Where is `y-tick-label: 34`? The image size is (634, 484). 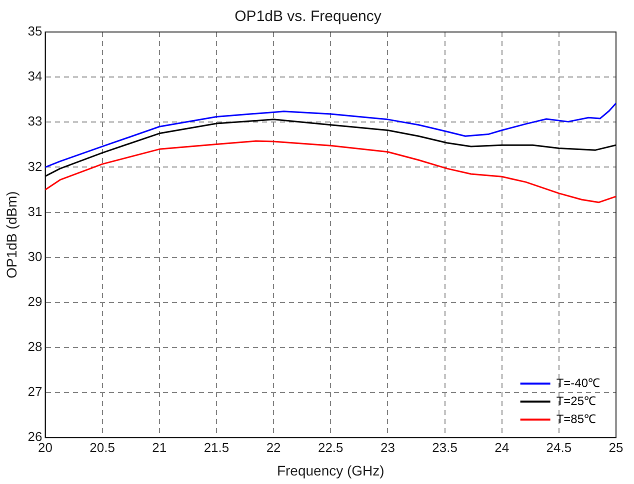
y-tick-label: 34 is located at coordinates (35, 76).